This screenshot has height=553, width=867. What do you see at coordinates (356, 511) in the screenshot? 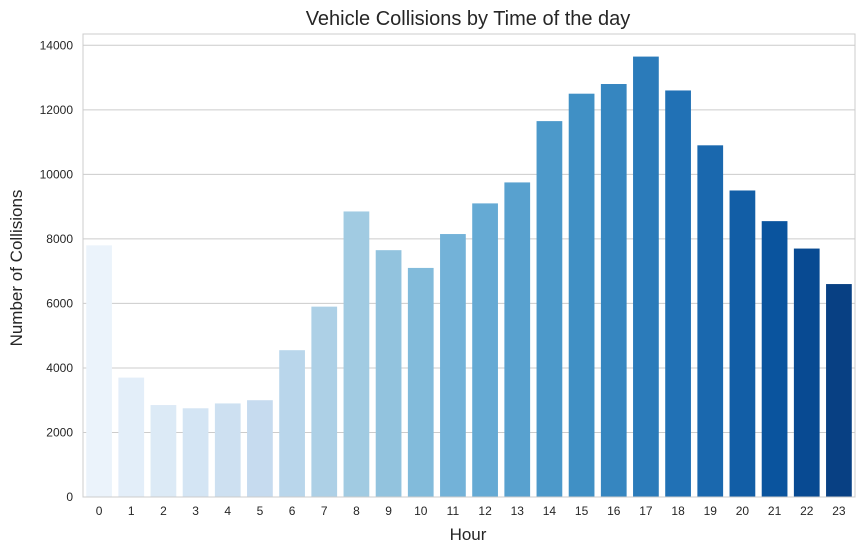
I see `x-tick-label: 8` at bounding box center [356, 511].